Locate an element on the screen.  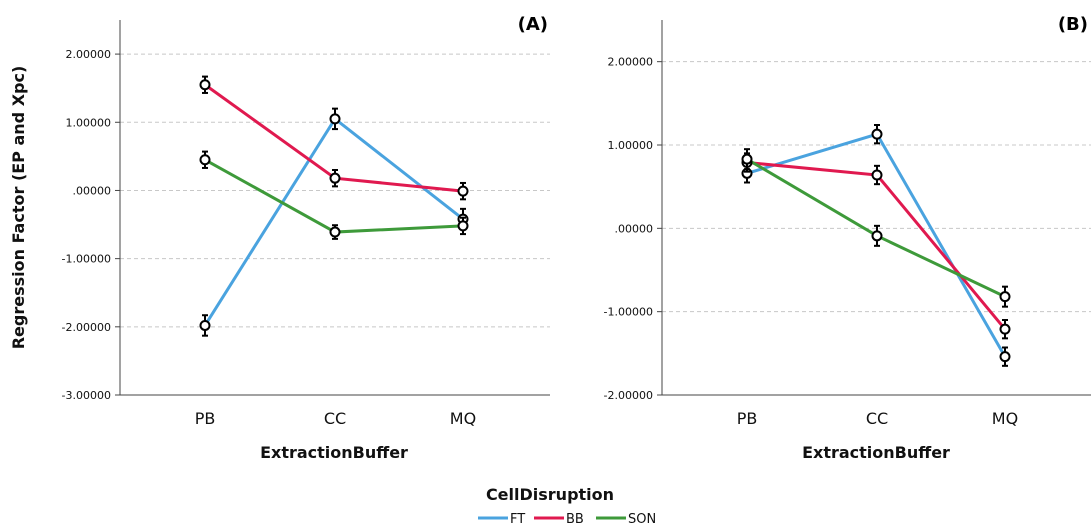
panel-label: (B) is located at coordinates (1073, 24).